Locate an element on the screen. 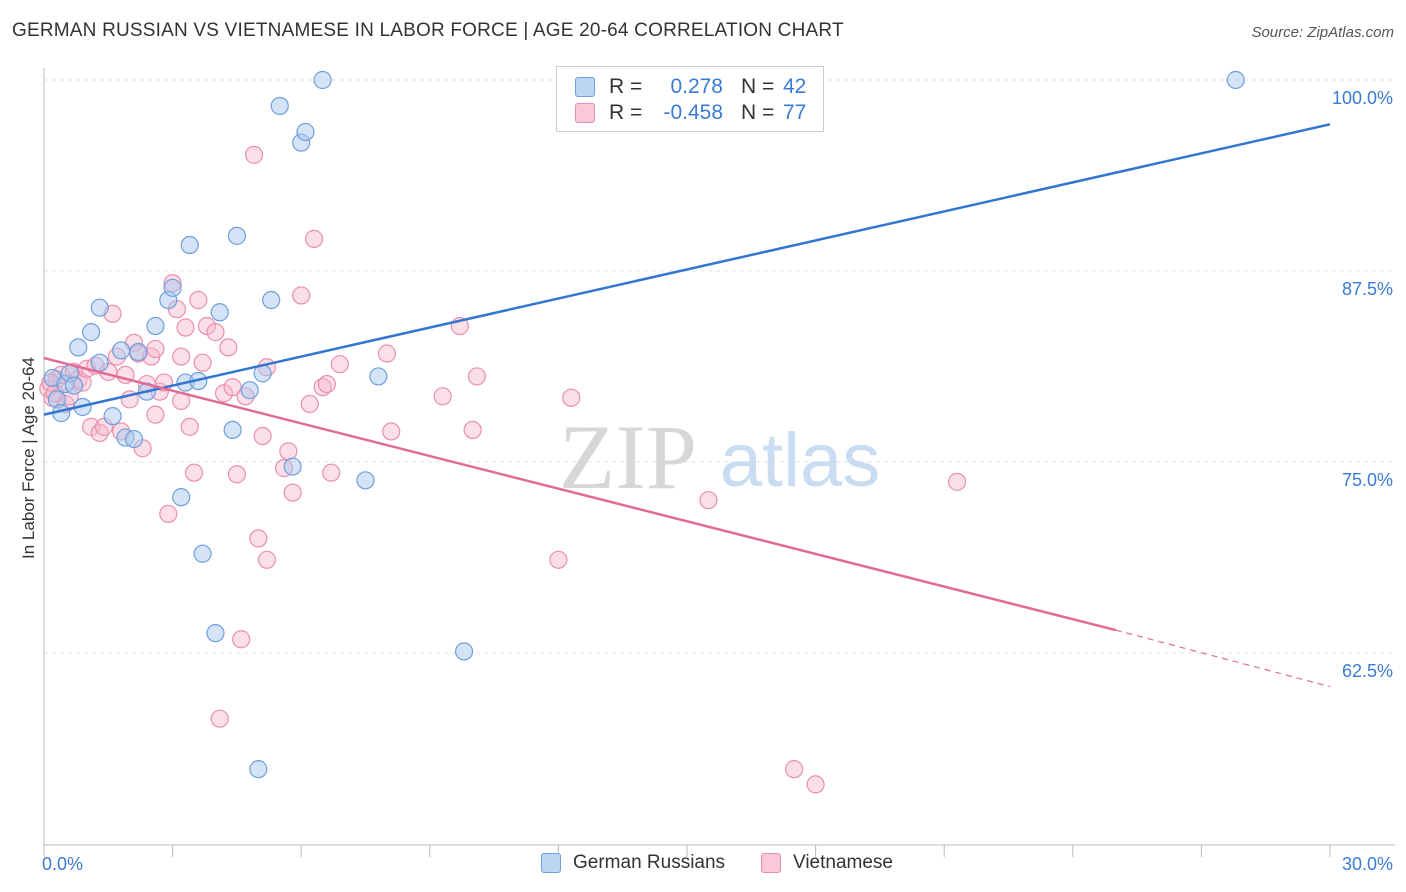 Image resolution: width=1406 pixels, height=892 pixels. legend-n-value: 77 is located at coordinates (795, 112).